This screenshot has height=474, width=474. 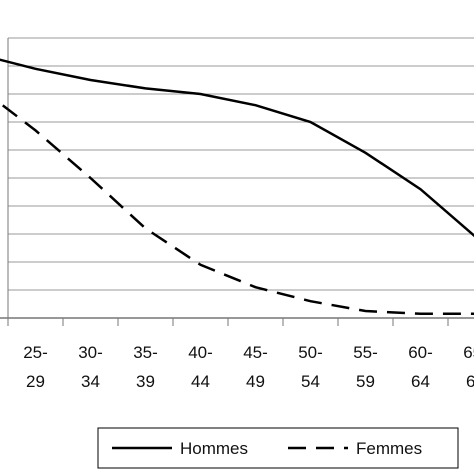 I want to click on legend-label: Hommes, so click(x=214, y=448).